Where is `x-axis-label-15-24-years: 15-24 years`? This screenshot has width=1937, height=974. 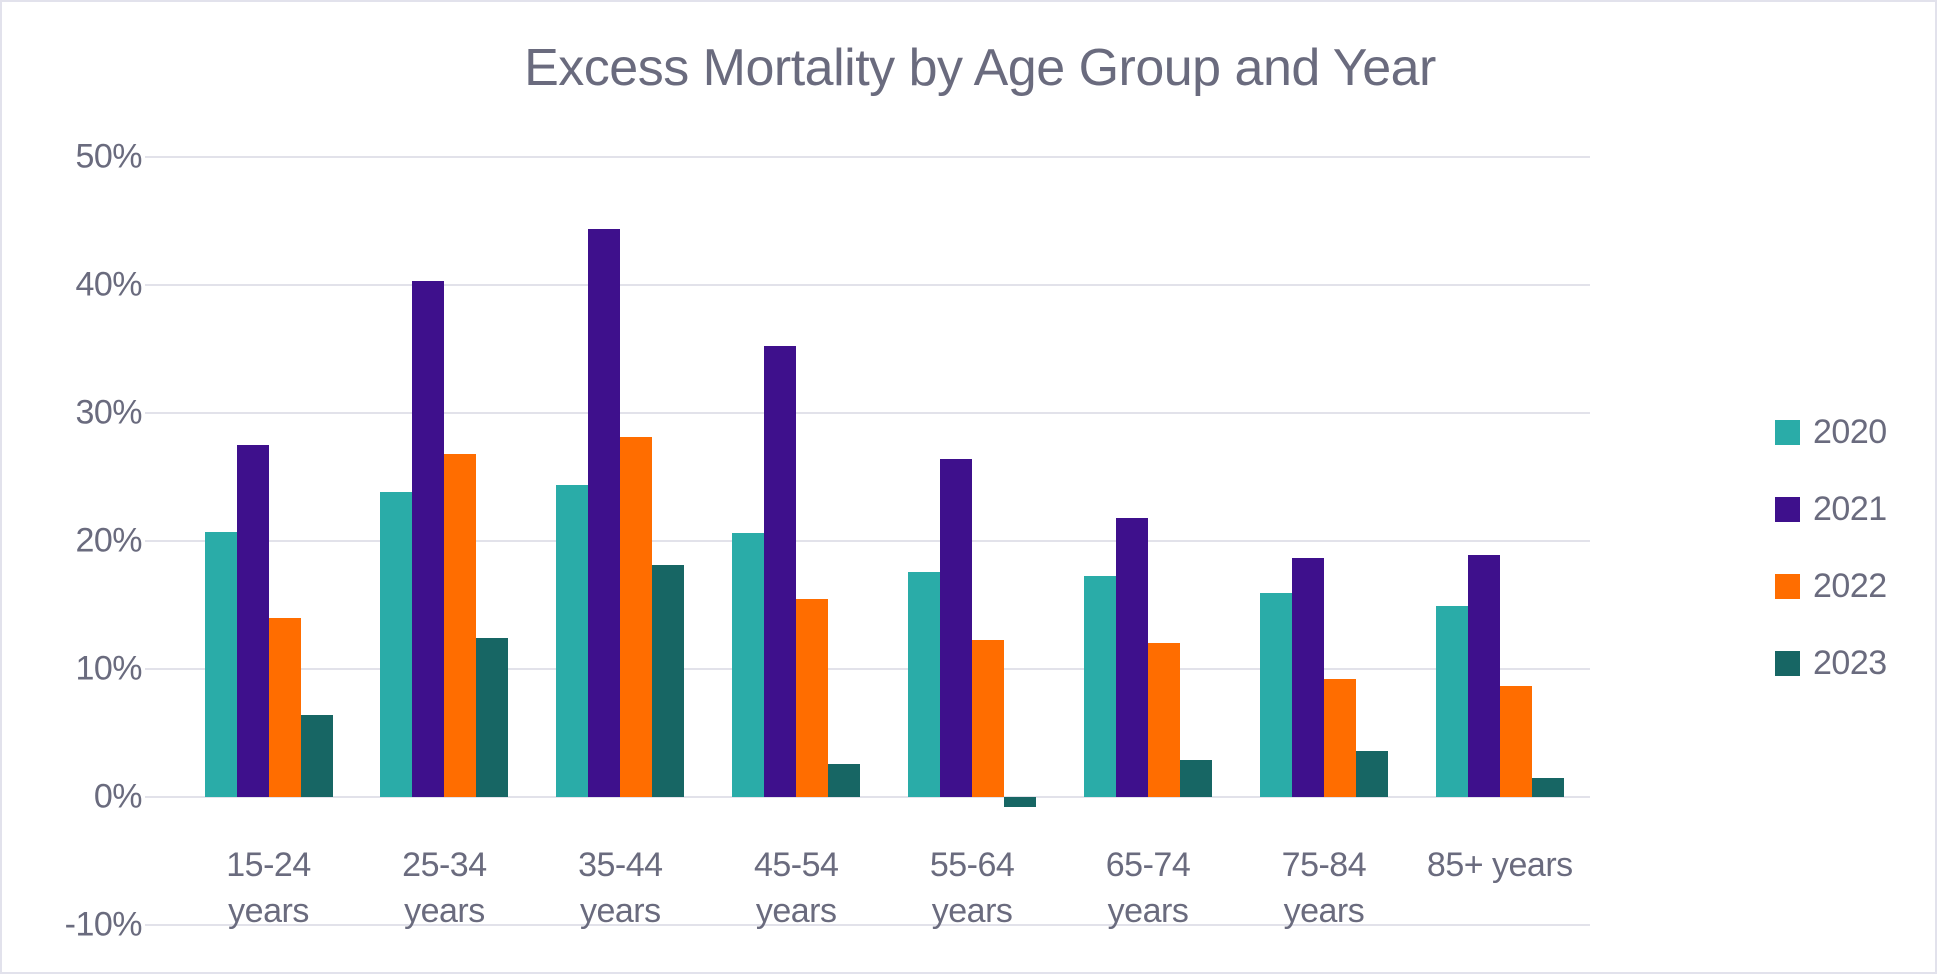 x-axis-label-15-24-years: 15-24 years is located at coordinates (269, 888).